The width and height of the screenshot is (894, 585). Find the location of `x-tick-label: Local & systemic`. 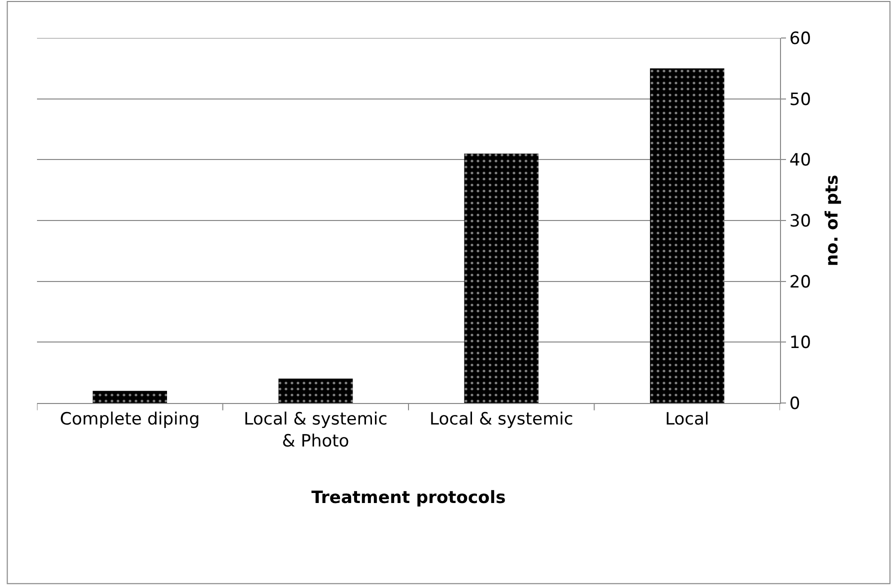

x-tick-label: Local & systemic is located at coordinates (502, 419).